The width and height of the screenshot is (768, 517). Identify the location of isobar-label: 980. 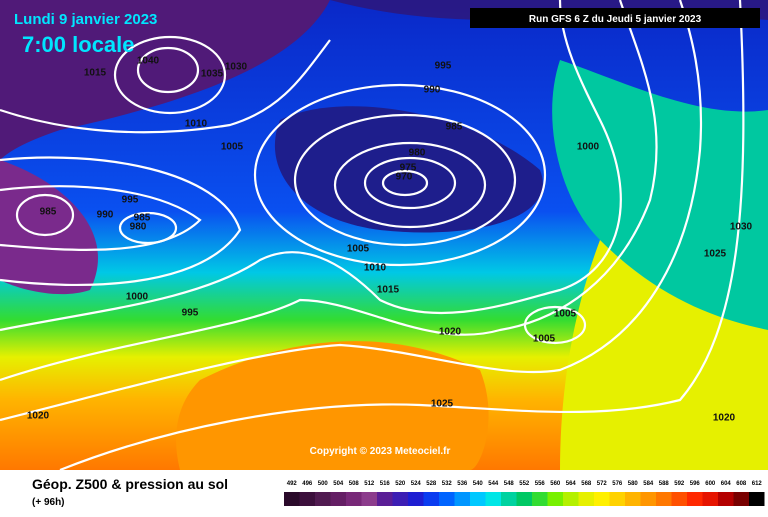
(417, 153).